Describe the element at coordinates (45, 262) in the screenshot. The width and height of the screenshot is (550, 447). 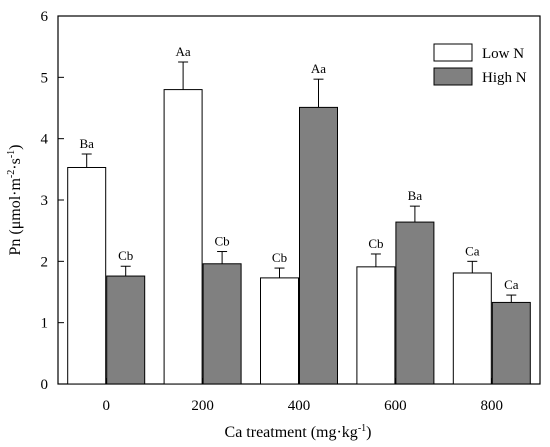
I see `y-tick-label: 2` at that location.